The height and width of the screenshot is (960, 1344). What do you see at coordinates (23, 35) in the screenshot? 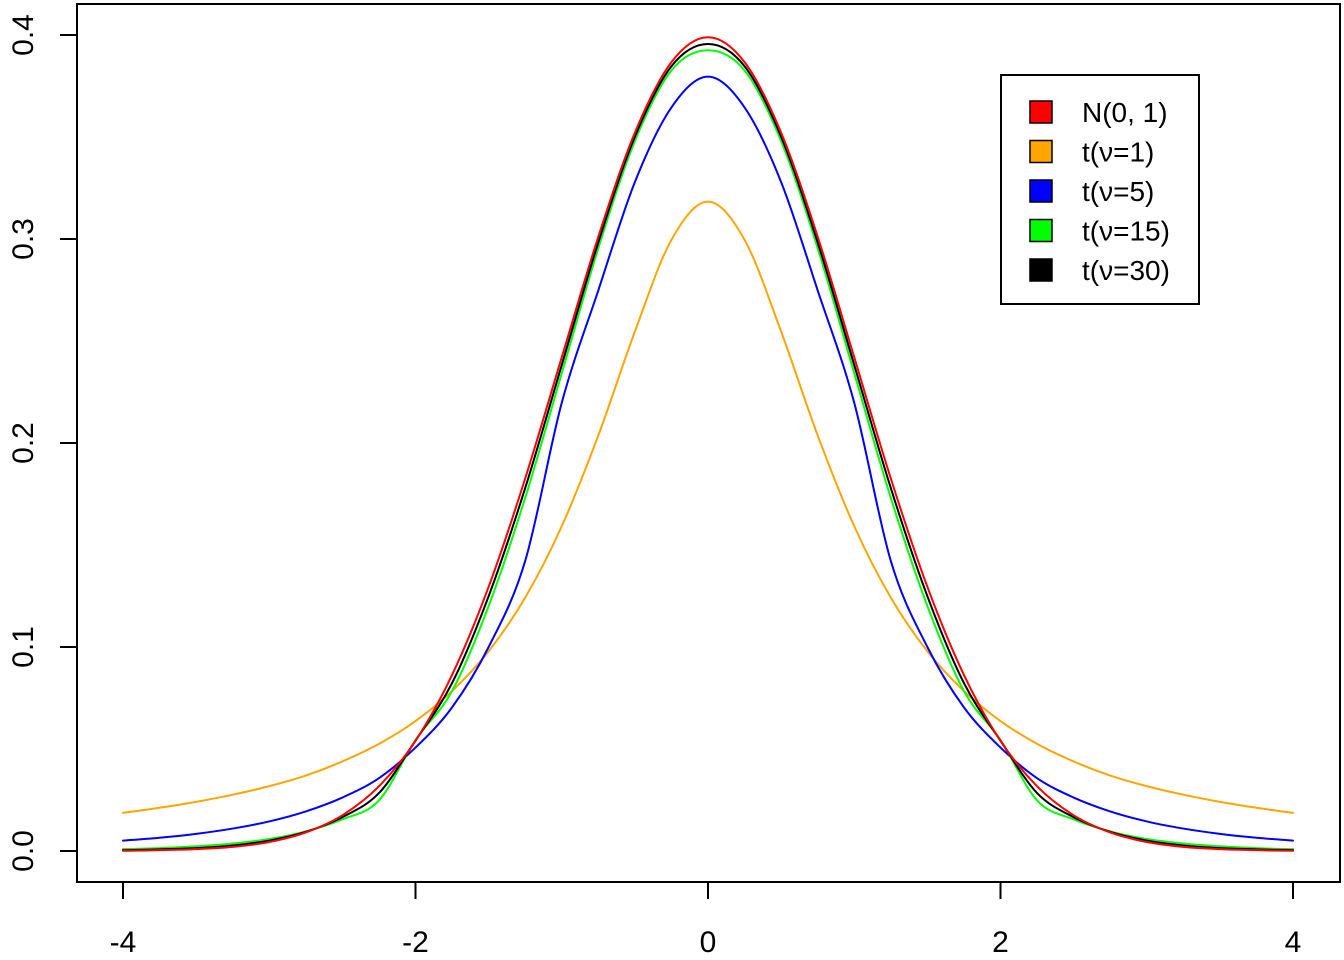
I see `y-tick-label: 0.4` at bounding box center [23, 35].